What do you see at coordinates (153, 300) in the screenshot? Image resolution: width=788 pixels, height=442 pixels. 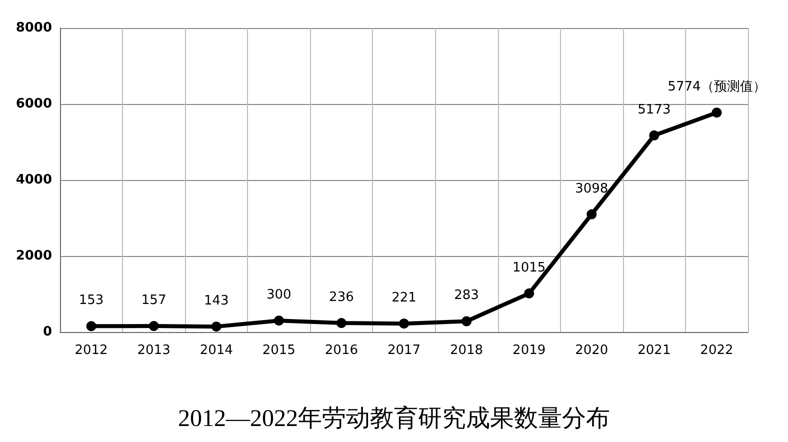 I see `data-label: 157` at bounding box center [153, 300].